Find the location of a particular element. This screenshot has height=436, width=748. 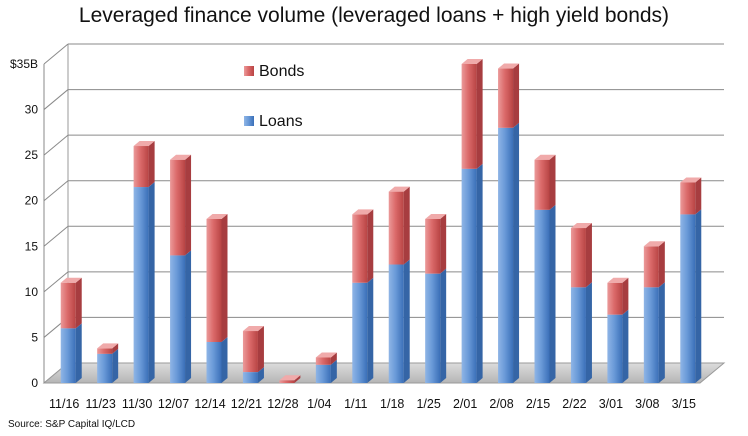

x-tick-label: 2/08 is located at coordinates (501, 404).